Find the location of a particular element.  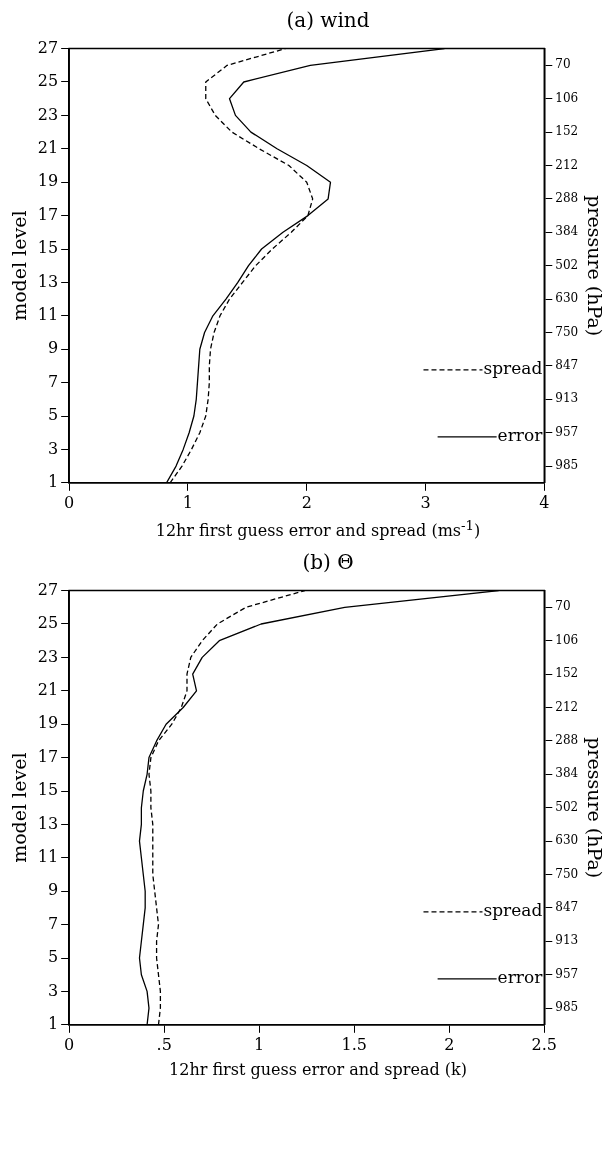

x-axis-title: 12hr first guess error and spread (ms$^{-1}$) is located at coordinates (318, 529).